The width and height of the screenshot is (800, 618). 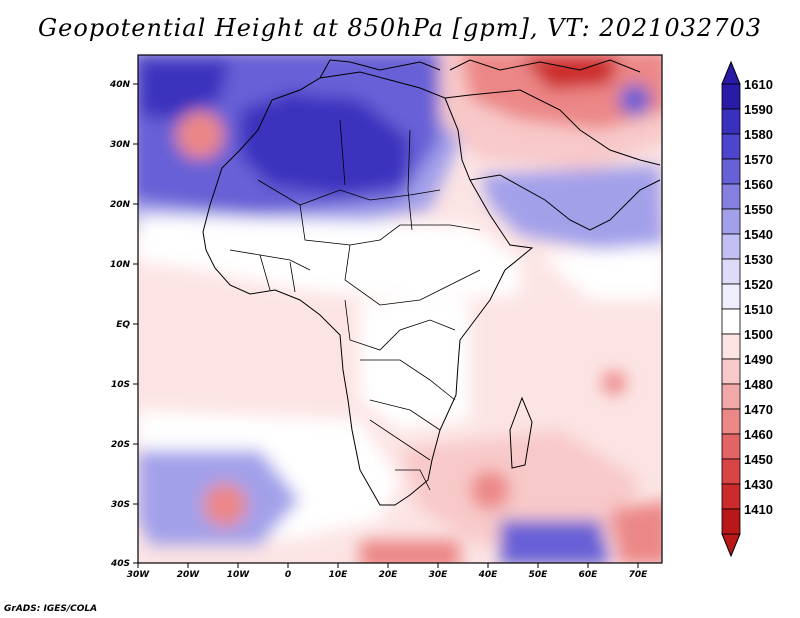 What do you see at coordinates (758, 84) in the screenshot?
I see `colorbar-label: 1610` at bounding box center [758, 84].